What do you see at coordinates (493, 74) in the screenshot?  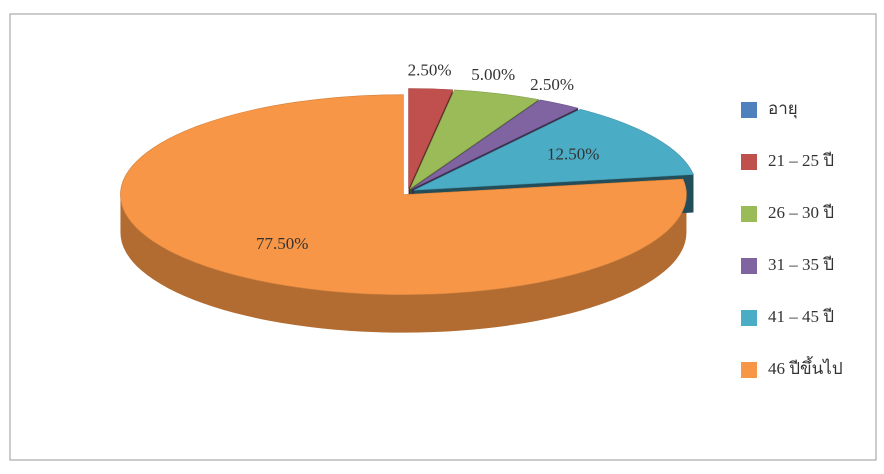 I see `data-label: 5.00%` at bounding box center [493, 74].